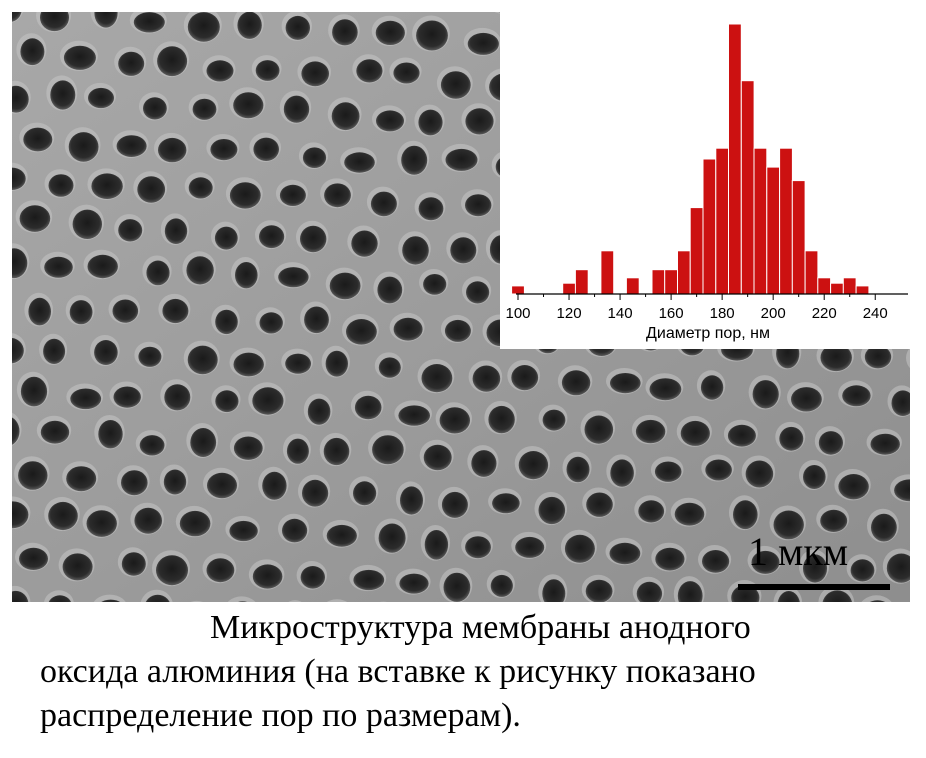 The width and height of the screenshot is (926, 758). Describe the element at coordinates (671, 313) in the screenshot. I see `x-tick-label: 160` at that location.